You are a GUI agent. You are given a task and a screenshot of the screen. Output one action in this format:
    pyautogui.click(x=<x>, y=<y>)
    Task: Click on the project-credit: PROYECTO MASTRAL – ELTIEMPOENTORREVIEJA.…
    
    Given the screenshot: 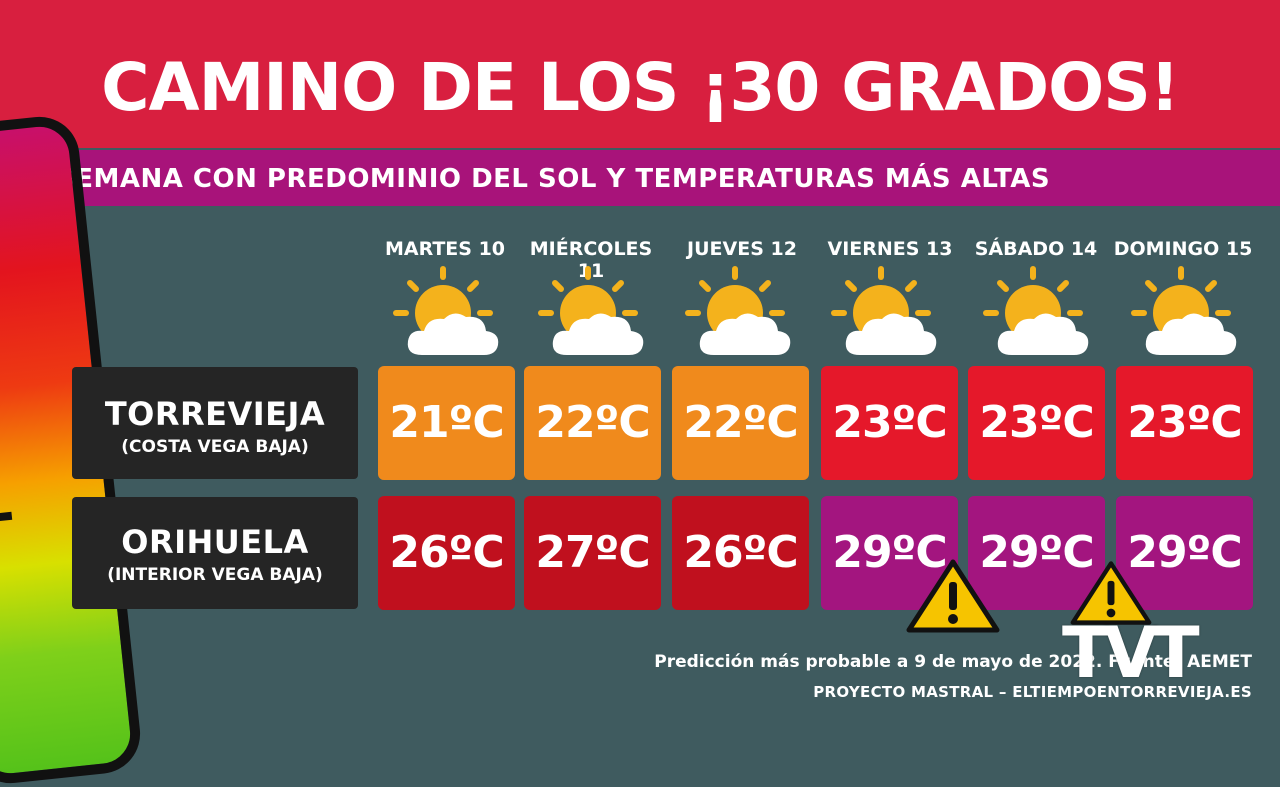 What is the action you would take?
    pyautogui.click(x=1032, y=692)
    